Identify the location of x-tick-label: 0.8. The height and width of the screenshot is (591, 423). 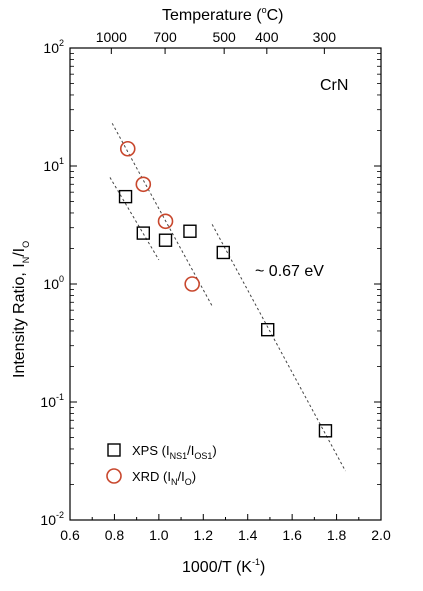
(115, 535).